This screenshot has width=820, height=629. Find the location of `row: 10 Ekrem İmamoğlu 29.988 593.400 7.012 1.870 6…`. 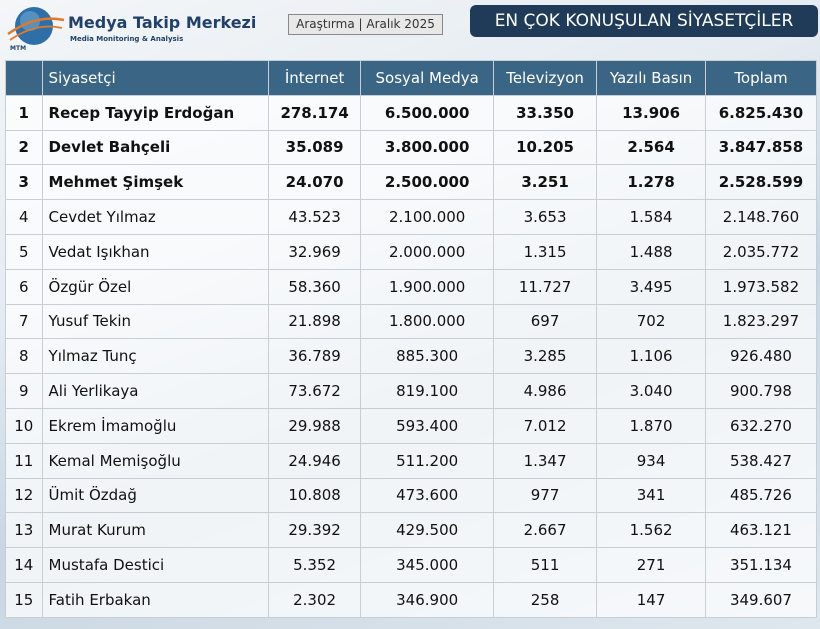

row: 10 Ekrem İmamoğlu 29.988 593.400 7.012 1.870 6… is located at coordinates (411, 425).